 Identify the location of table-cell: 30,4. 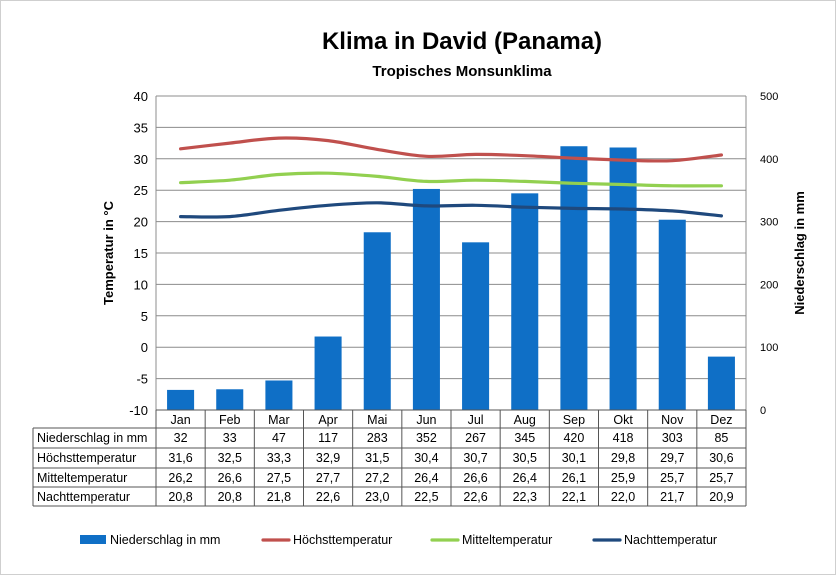
(426, 458).